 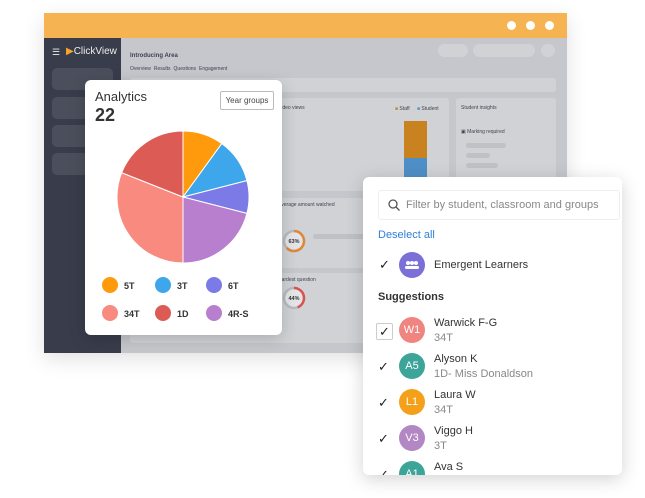 I want to click on person-name: Viggo H, so click(x=453, y=431).